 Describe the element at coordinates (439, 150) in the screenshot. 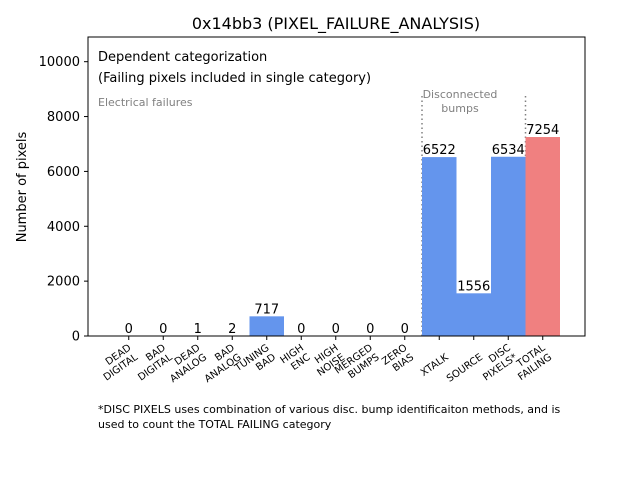

I see `bar-value-label: 6522` at that location.